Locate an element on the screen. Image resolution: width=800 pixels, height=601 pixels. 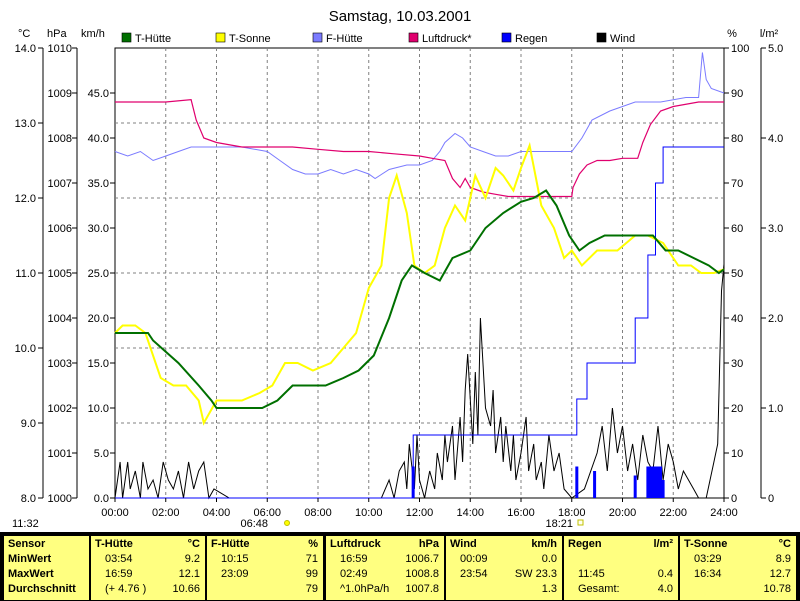
stats-sensor-name: Luftdruck is located at coordinates (355, 544).